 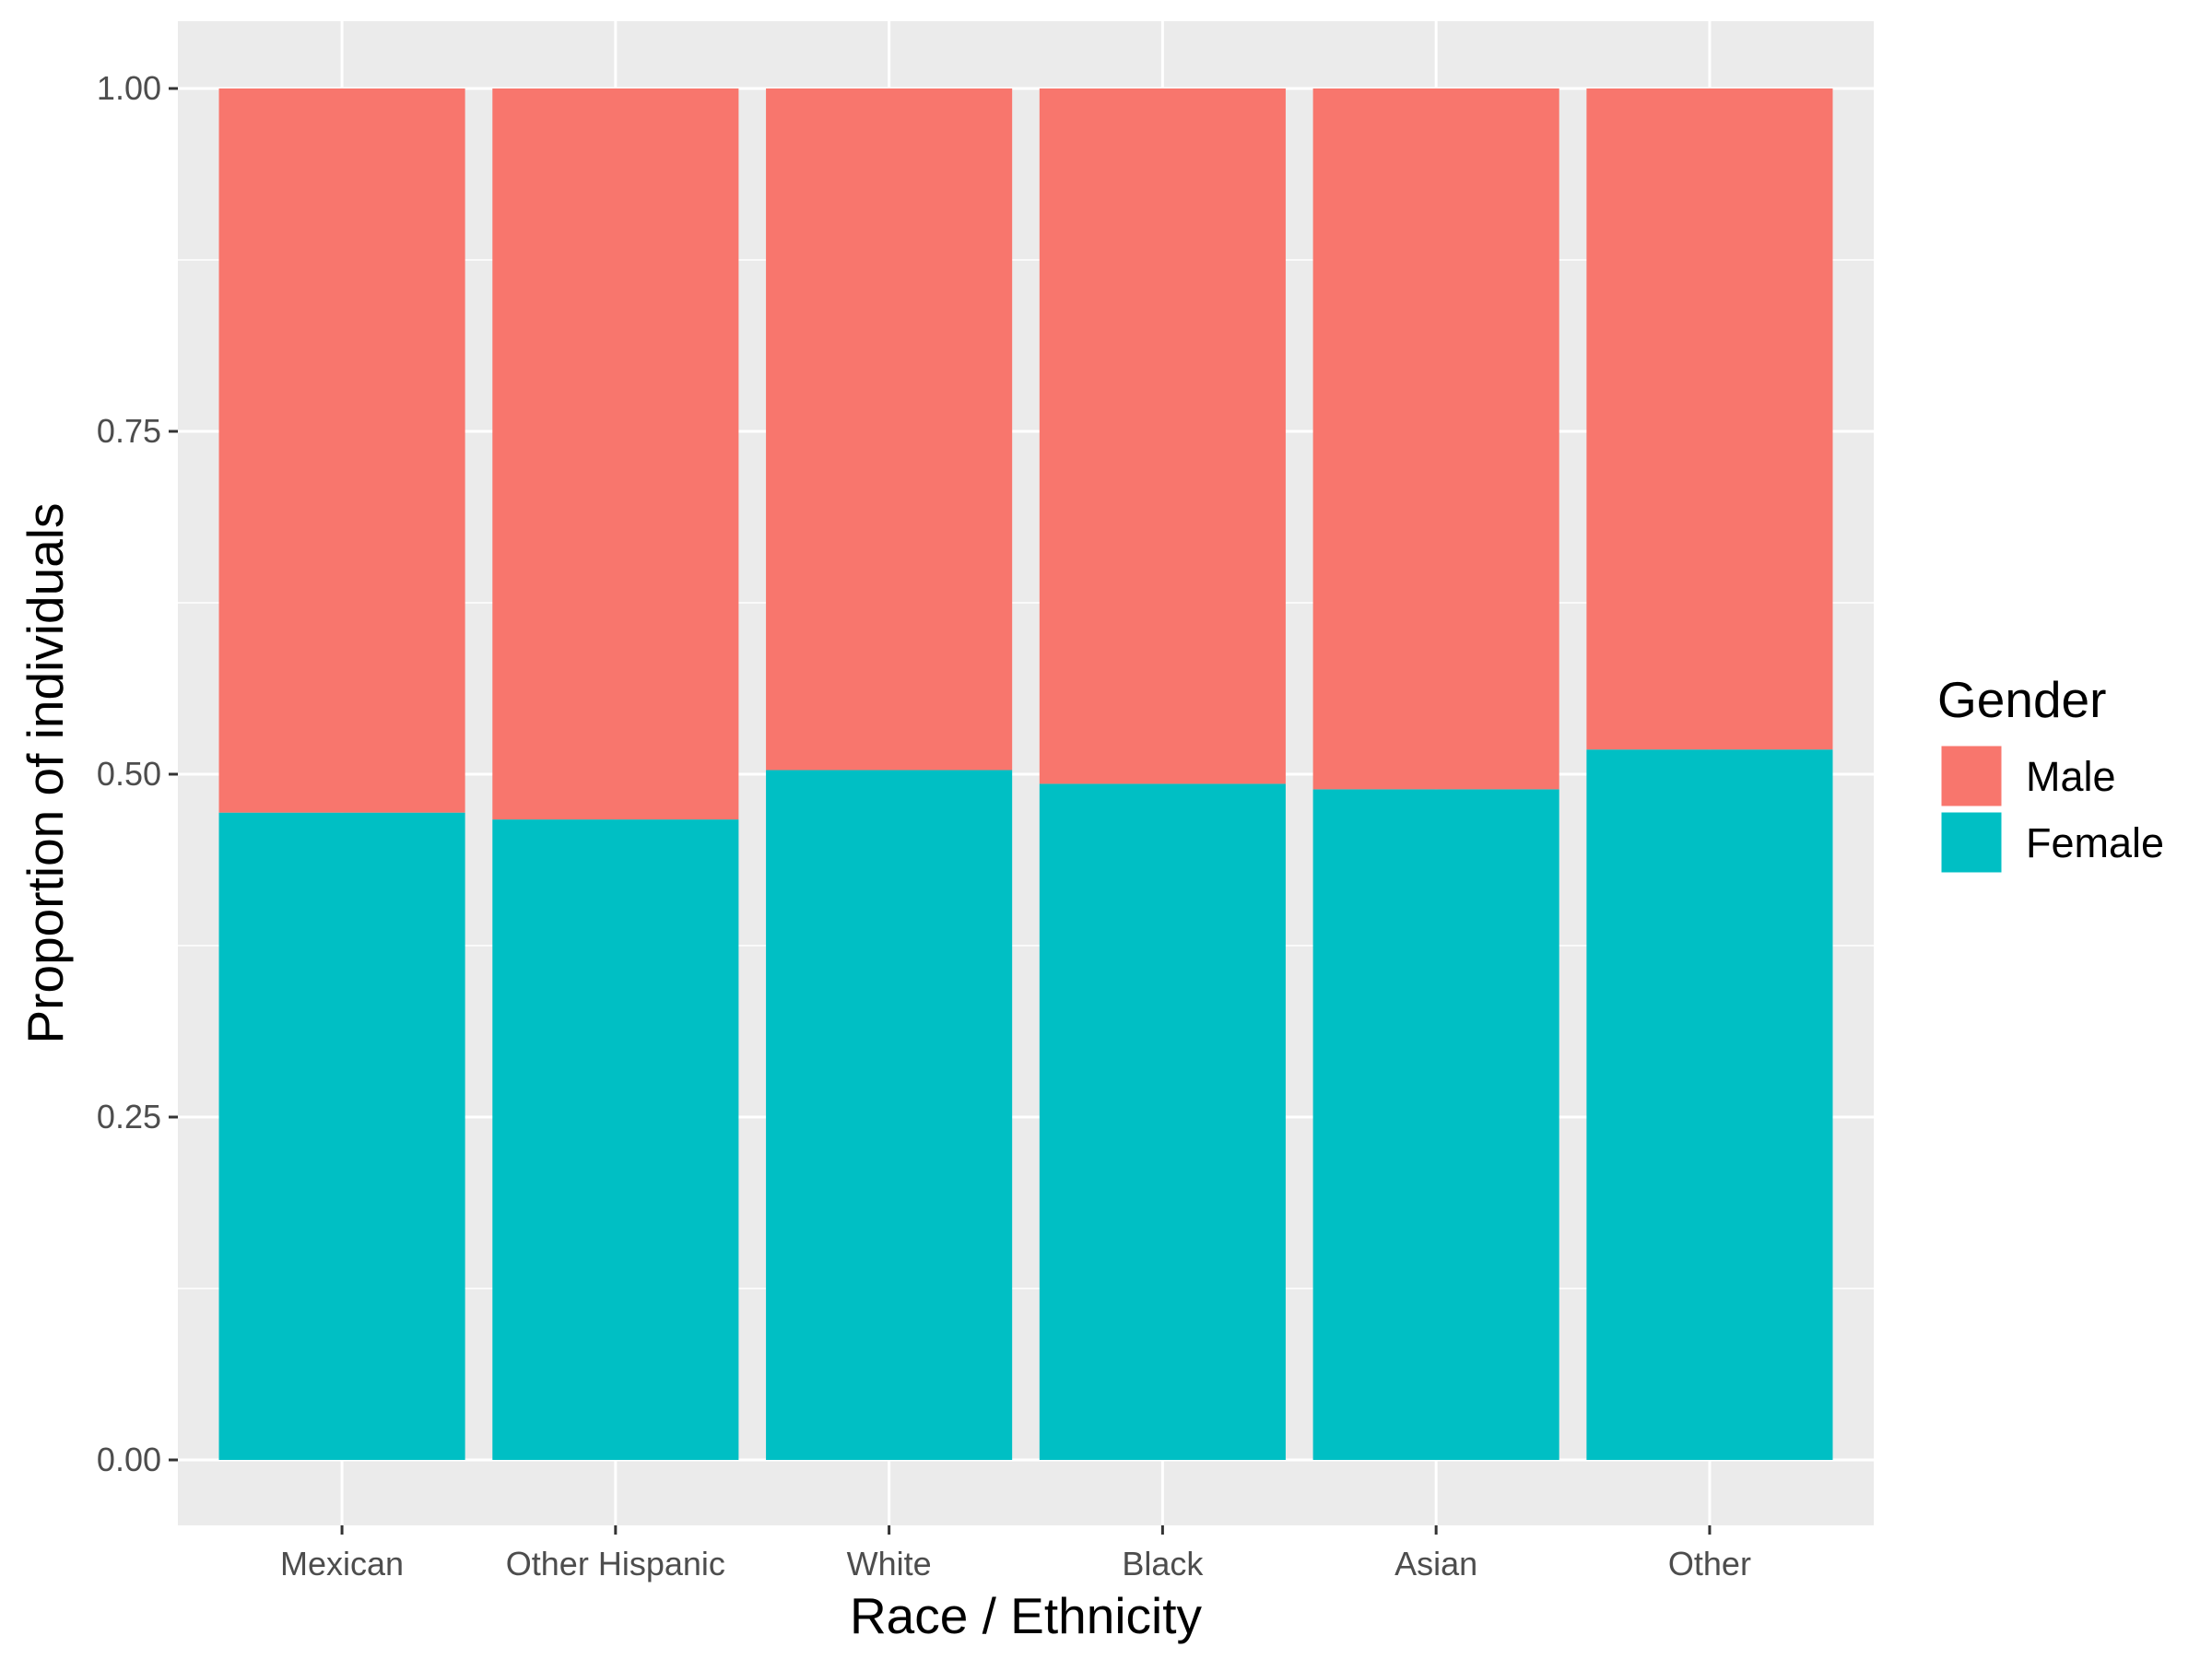 I want to click on legend-title: Gender, so click(x=2021, y=699).